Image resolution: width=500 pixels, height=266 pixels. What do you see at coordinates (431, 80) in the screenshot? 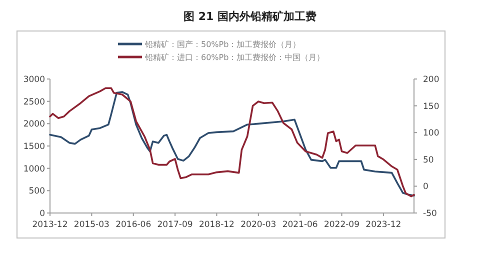
I see `y2-tick-label: 200` at bounding box center [431, 80].